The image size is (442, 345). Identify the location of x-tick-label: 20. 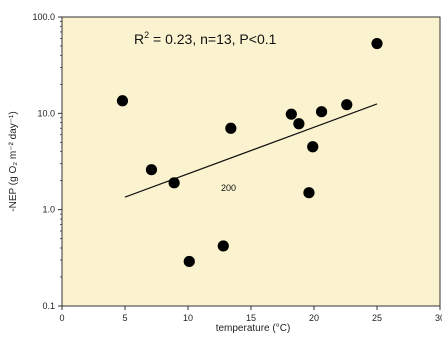
(314, 318).